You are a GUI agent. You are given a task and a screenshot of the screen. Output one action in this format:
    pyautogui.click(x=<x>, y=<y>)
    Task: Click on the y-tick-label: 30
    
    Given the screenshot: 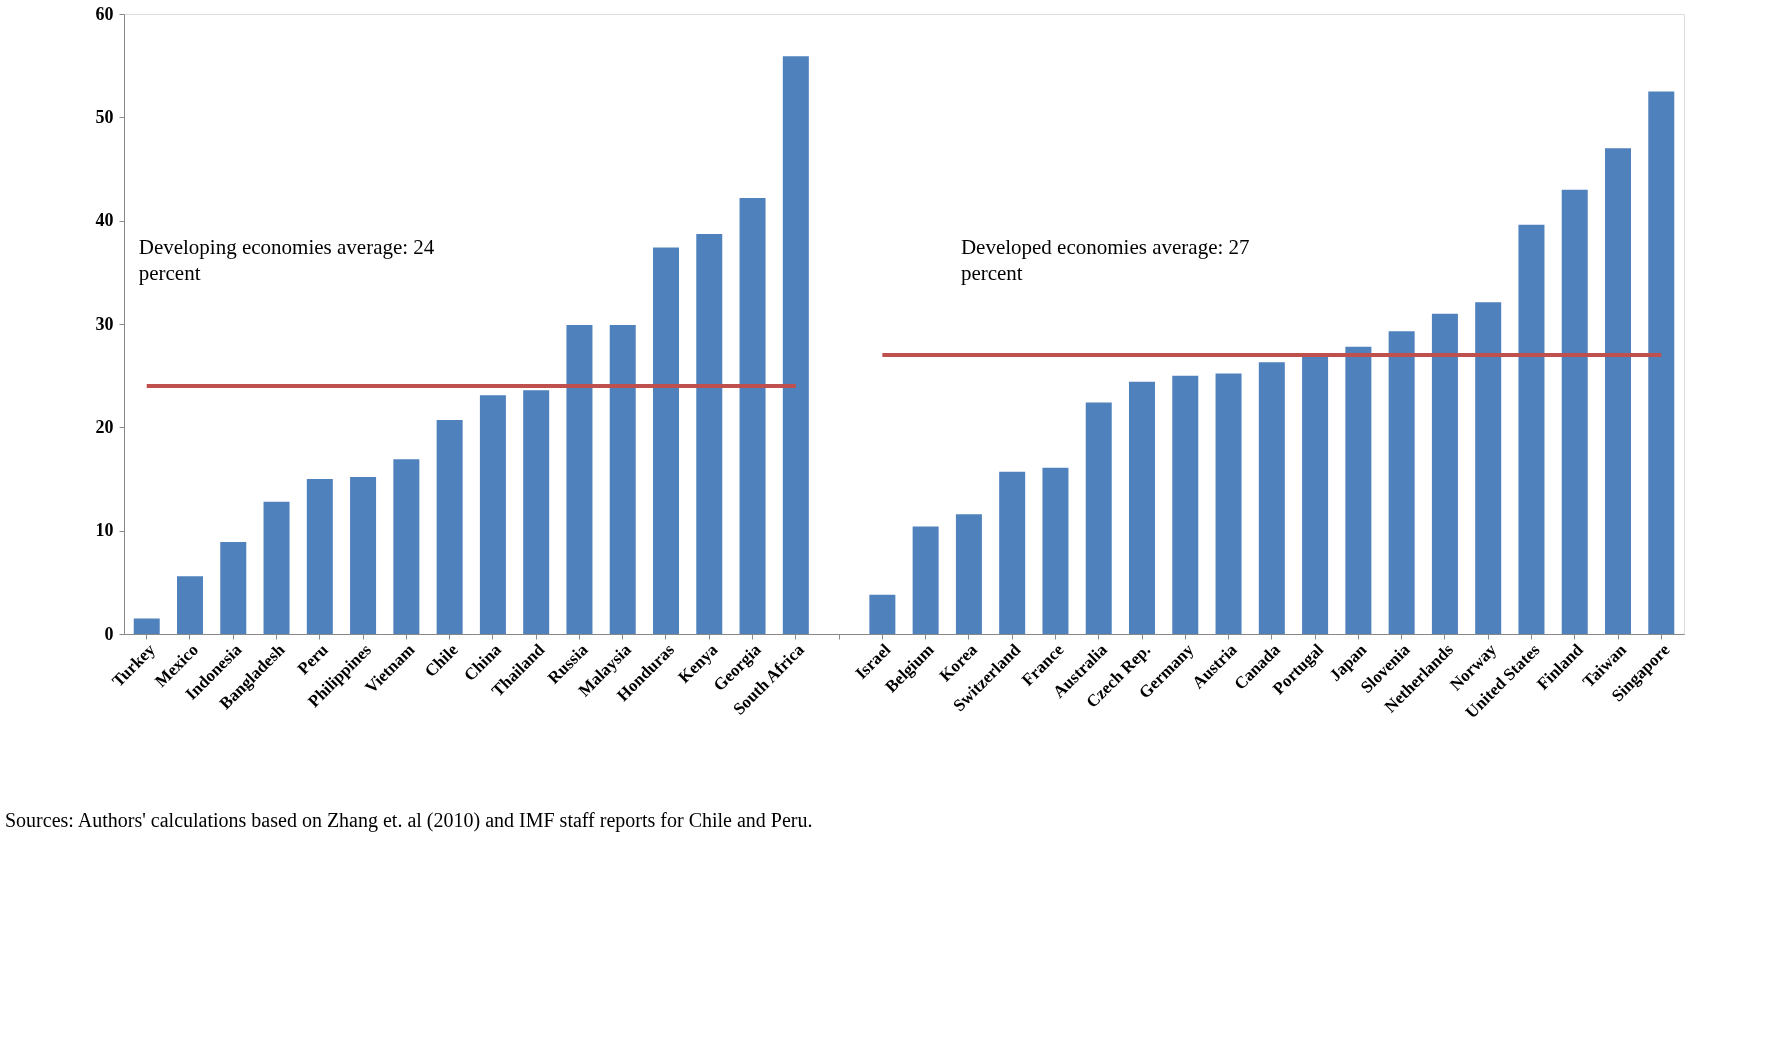 What is the action you would take?
    pyautogui.click(x=104, y=323)
    